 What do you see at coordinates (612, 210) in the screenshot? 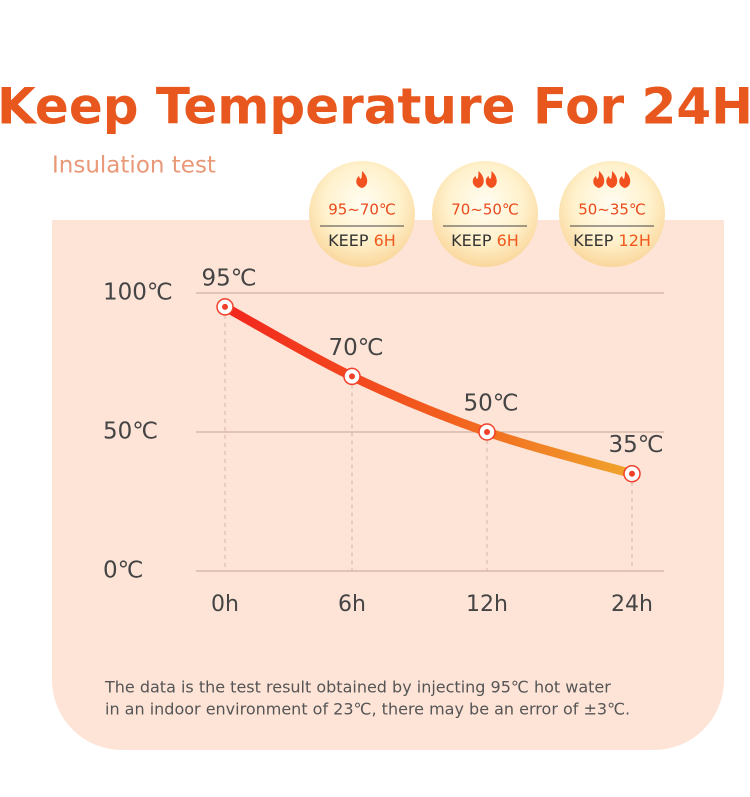
I see `badge-range: 50~35℃` at bounding box center [612, 210].